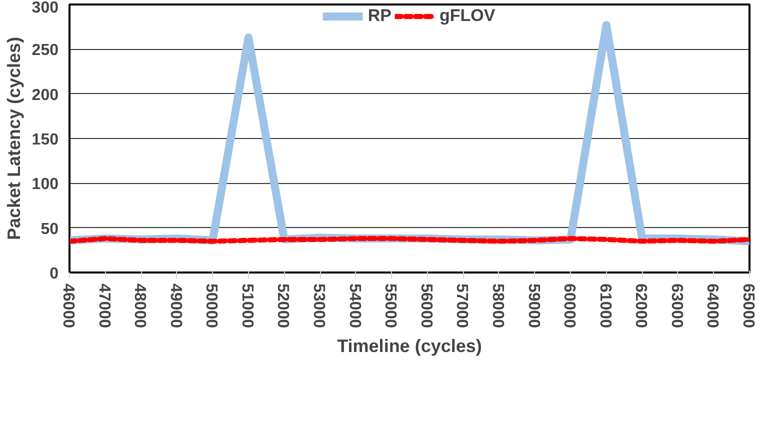 This screenshot has height=433, width=782. Describe the element at coordinates (49, 229) in the screenshot. I see `y-tick-label: 50` at that location.